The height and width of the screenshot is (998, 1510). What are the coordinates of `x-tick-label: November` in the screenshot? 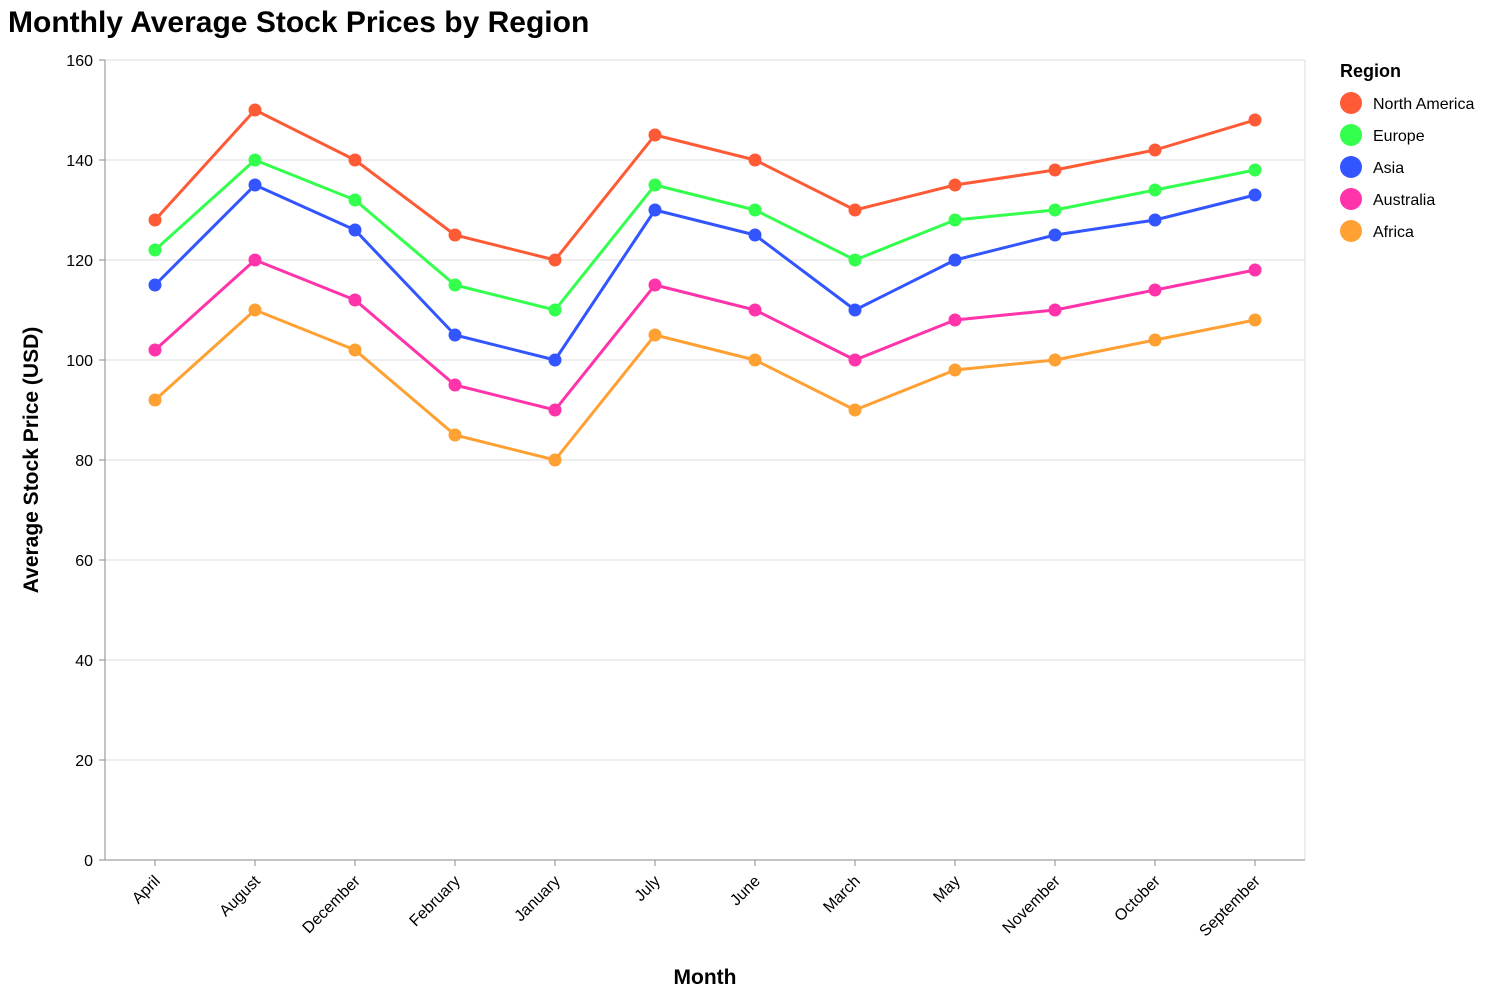 It's located at (1032, 904).